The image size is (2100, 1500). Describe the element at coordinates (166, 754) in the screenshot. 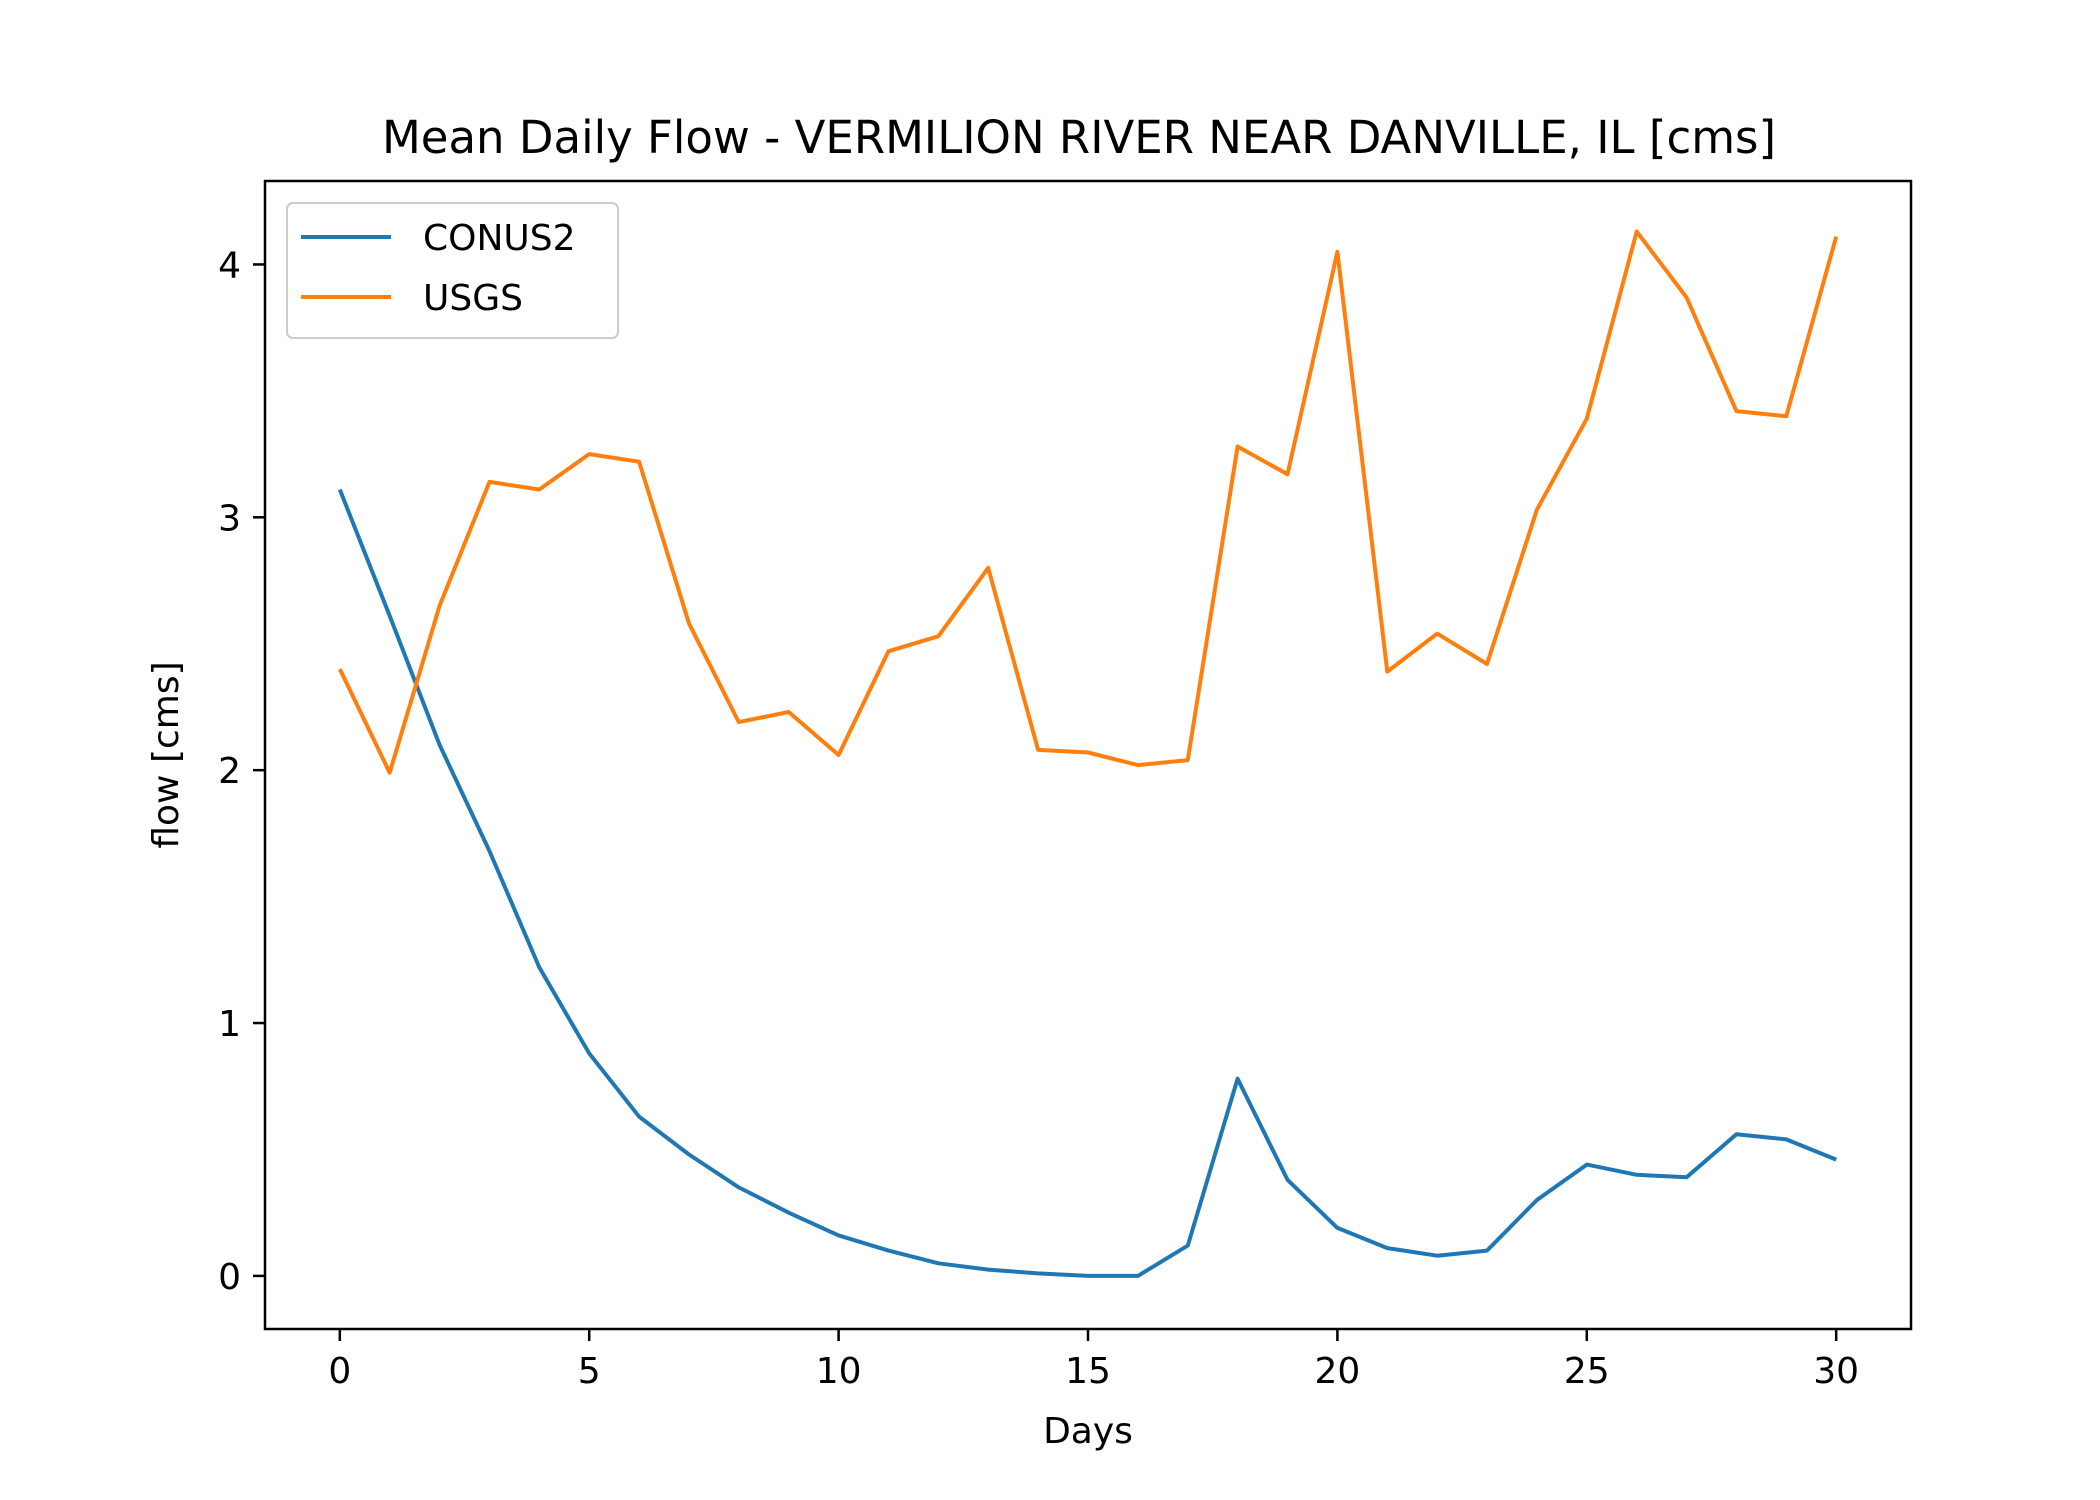

I see `y-axis-label: flow [cms]` at that location.